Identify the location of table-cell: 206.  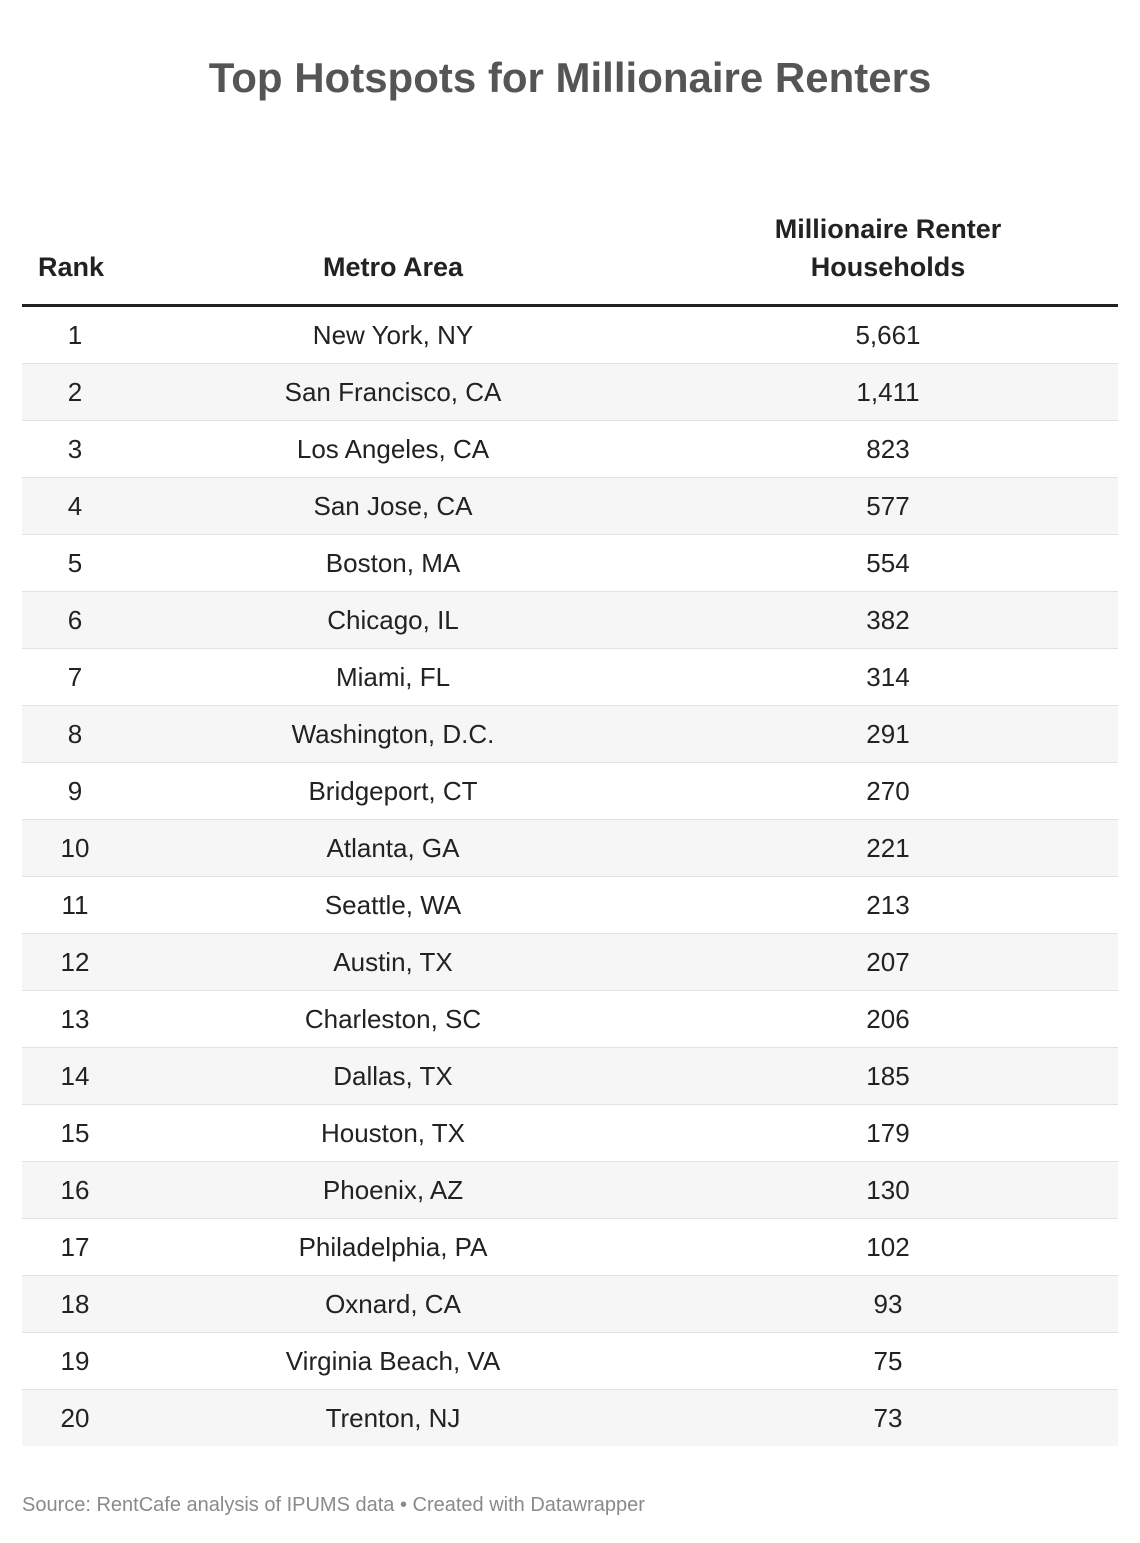
(888, 1019).